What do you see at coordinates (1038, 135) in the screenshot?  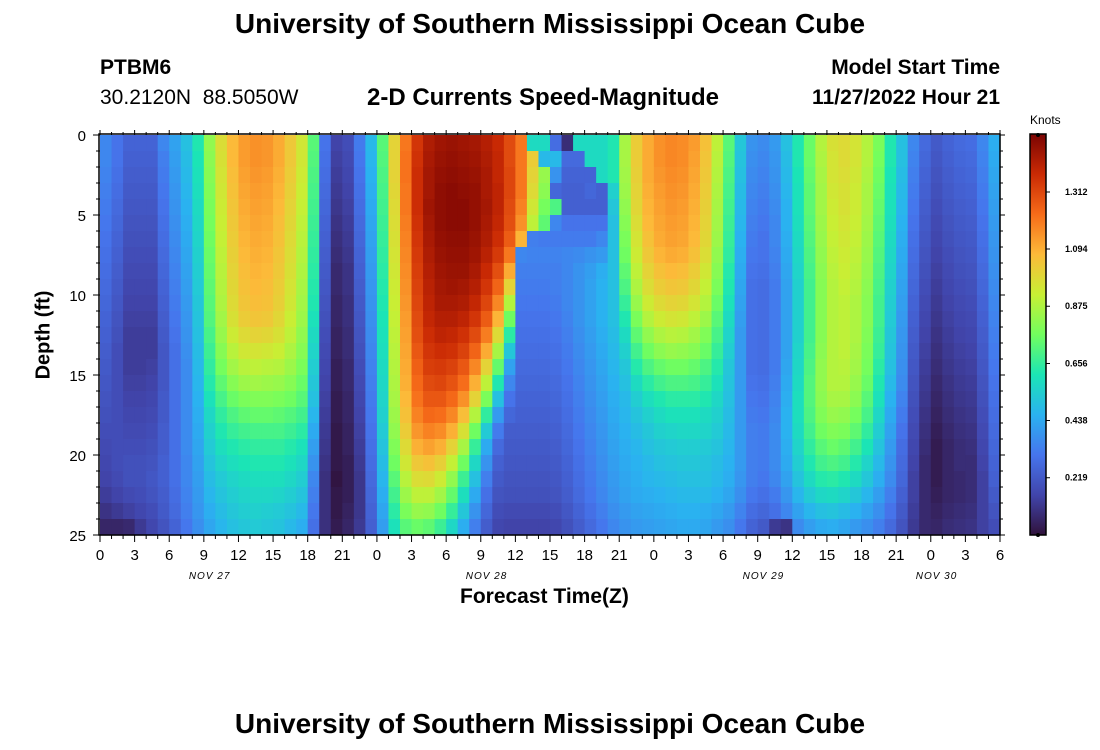 I see `colorbar-end-marker` at bounding box center [1038, 135].